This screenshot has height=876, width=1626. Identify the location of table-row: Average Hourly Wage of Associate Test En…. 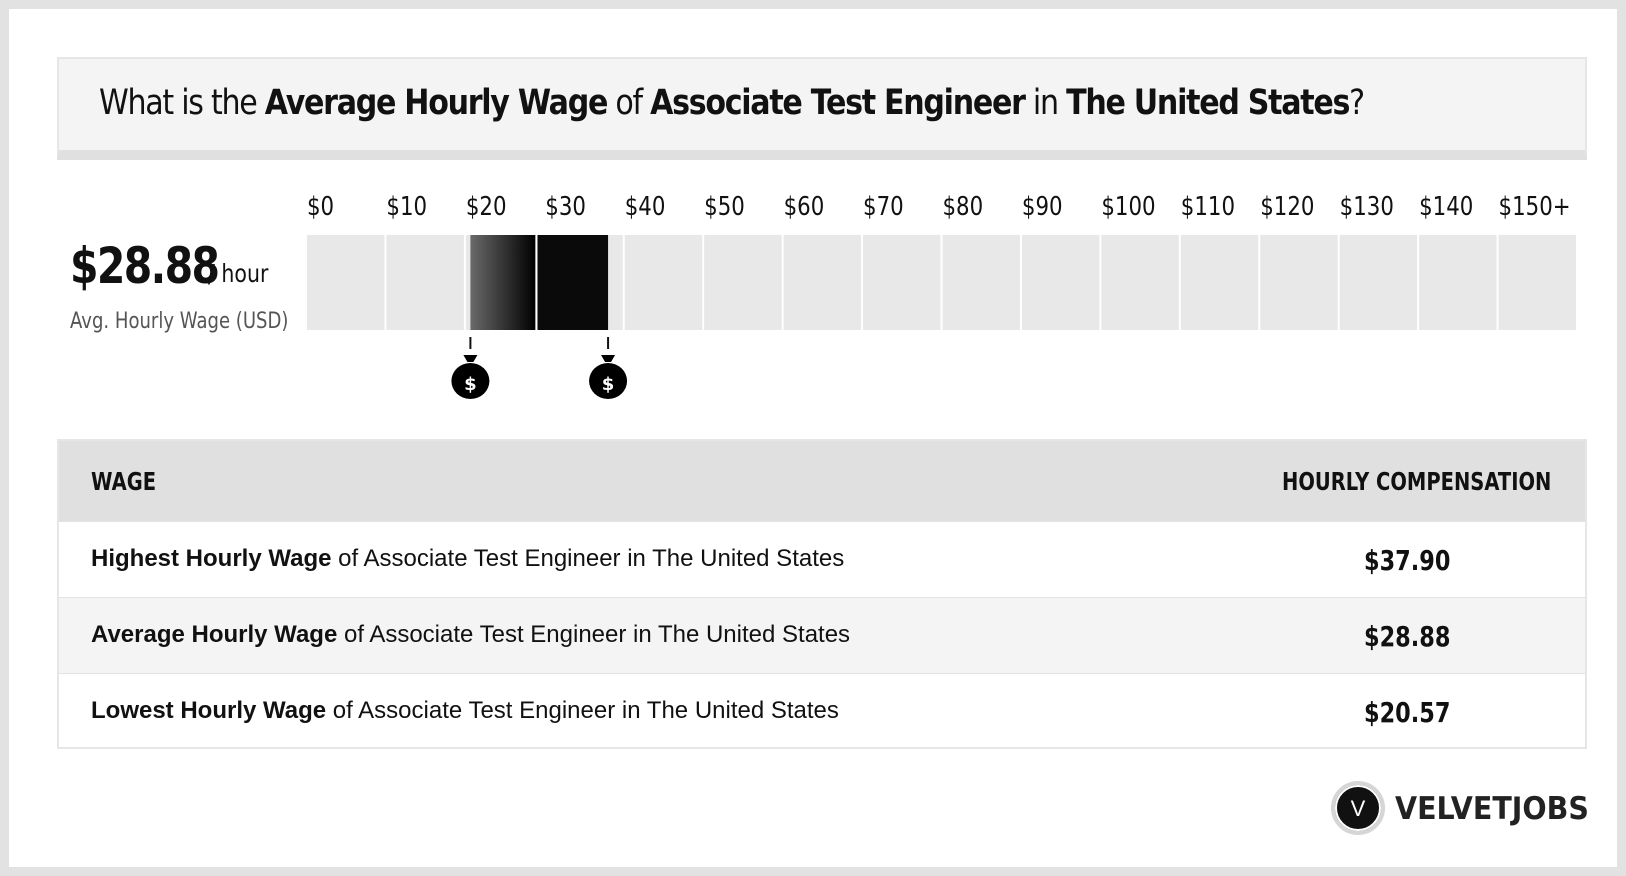
(822, 635).